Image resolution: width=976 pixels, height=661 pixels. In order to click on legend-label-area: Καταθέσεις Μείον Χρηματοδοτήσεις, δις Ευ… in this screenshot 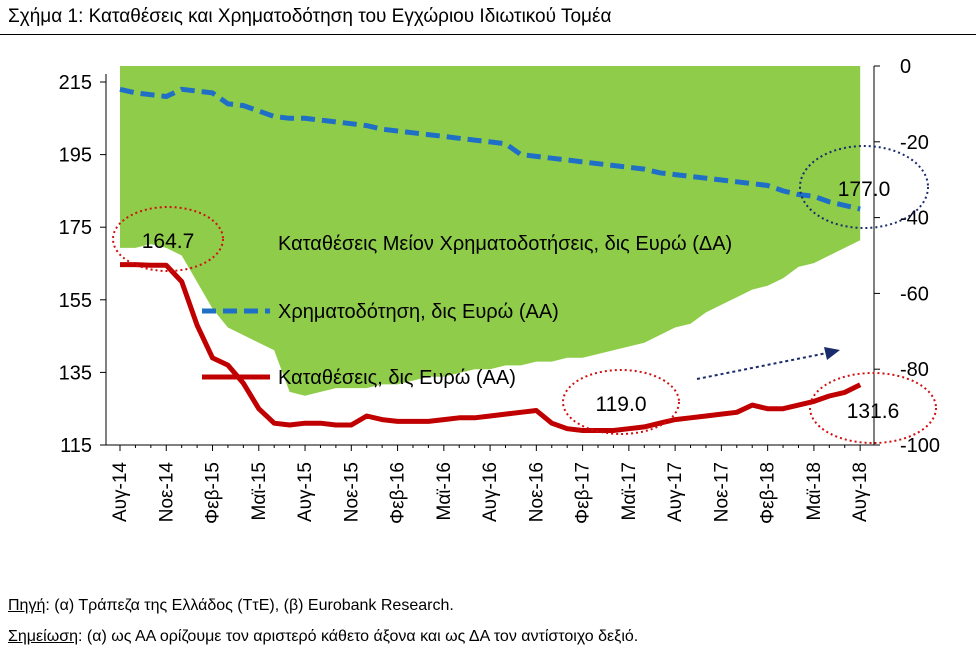, I will do `click(505, 244)`.